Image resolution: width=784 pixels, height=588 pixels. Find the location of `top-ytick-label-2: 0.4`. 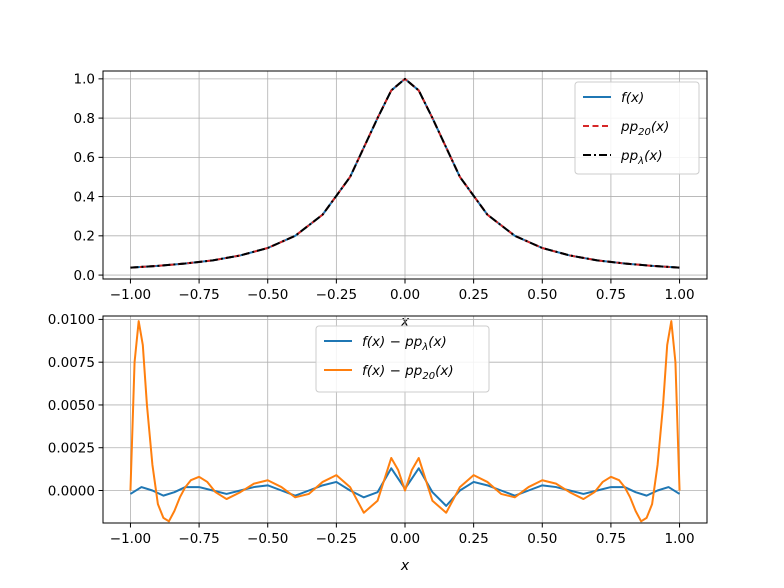

top-ytick-label-2: 0.4 is located at coordinates (84, 197).